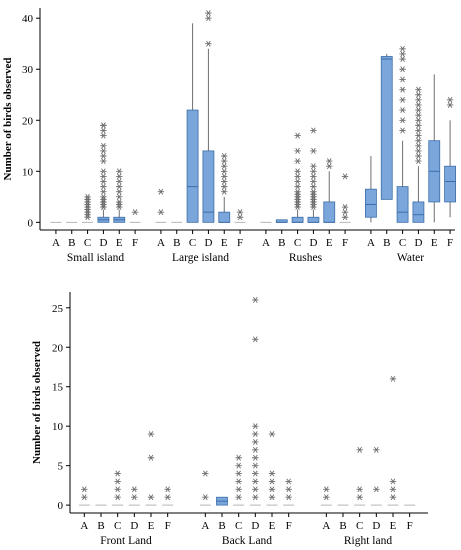  What do you see at coordinates (58, 388) in the screenshot?
I see `y-tick-label: 15` at bounding box center [58, 388].